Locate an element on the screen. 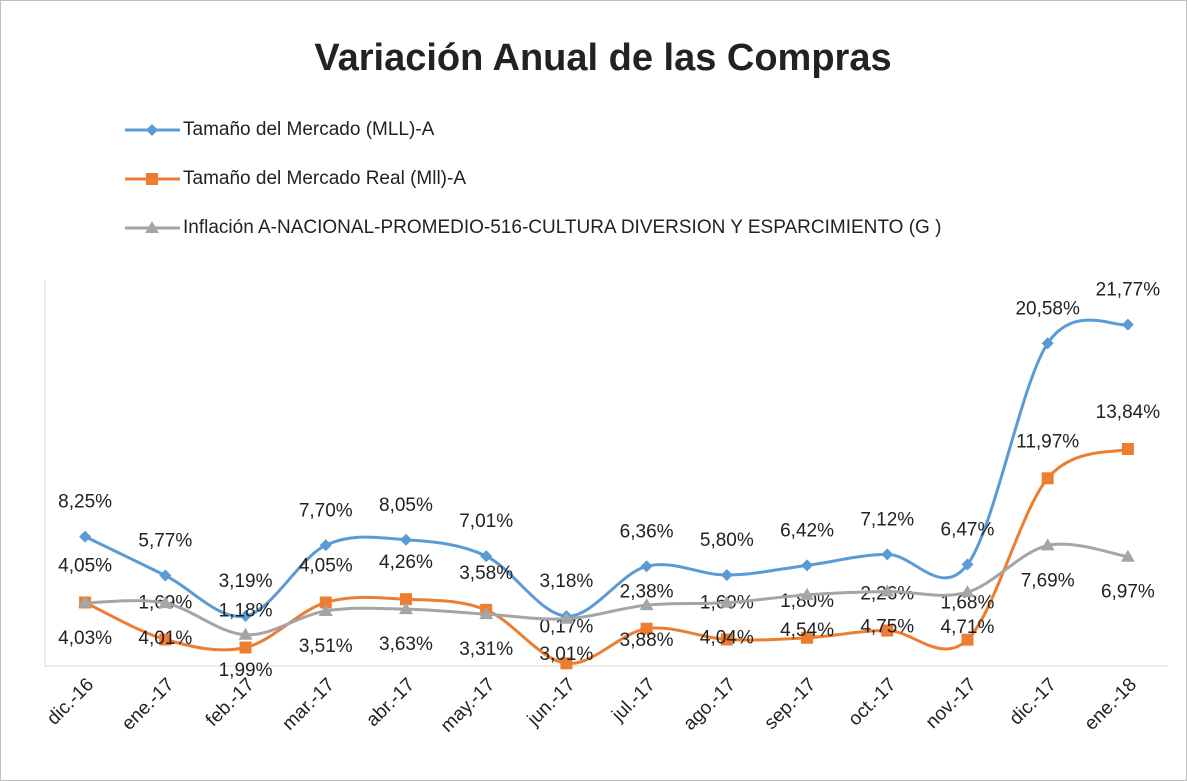 The image size is (1187, 781). data-label: 6,36% is located at coordinates (647, 531).